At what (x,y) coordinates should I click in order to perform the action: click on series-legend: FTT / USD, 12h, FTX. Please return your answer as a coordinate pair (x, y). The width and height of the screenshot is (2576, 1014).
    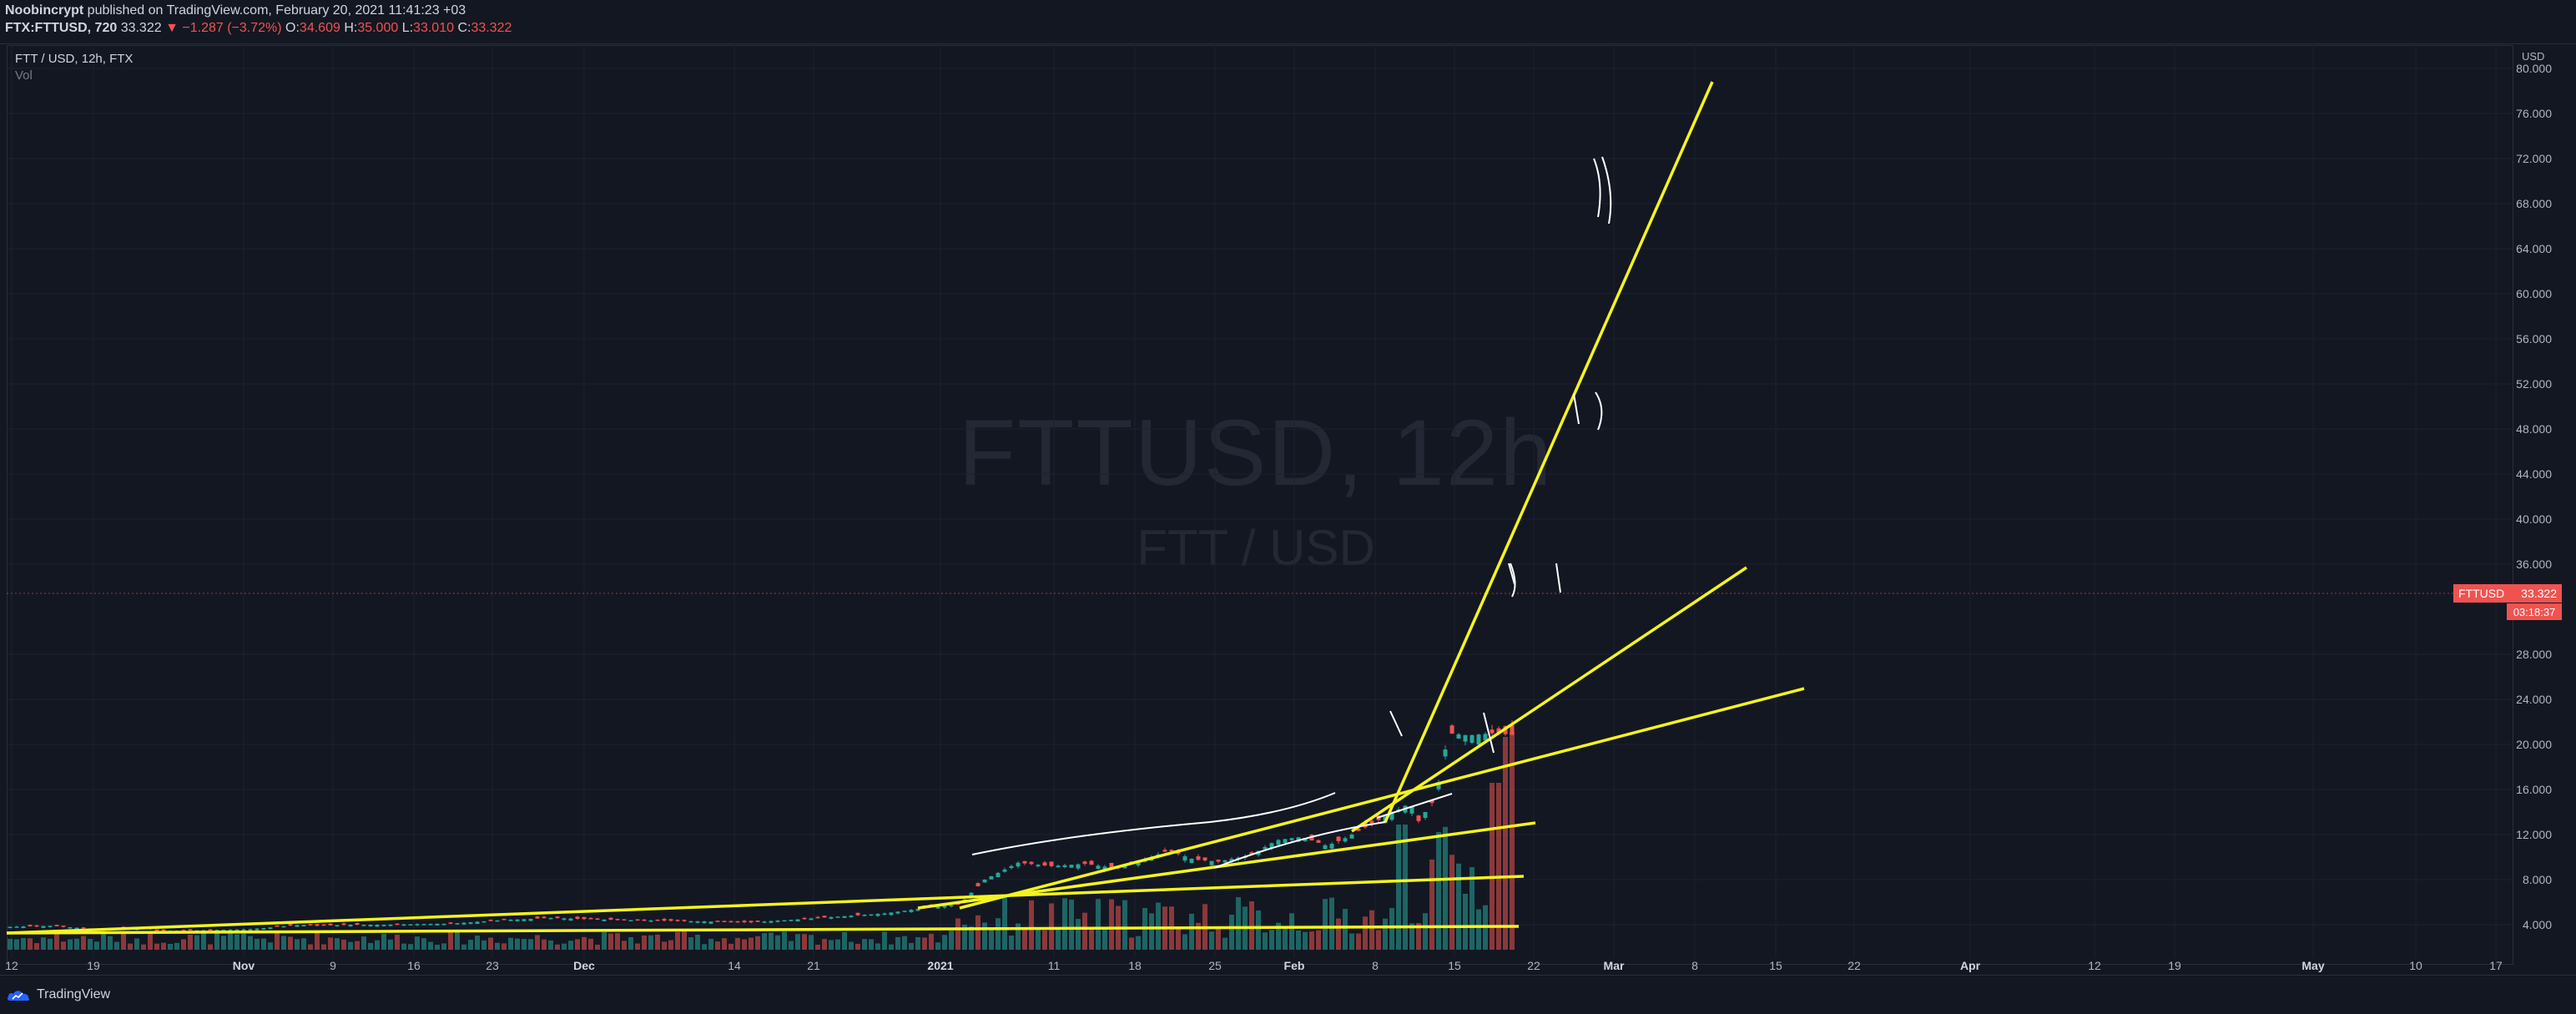
    Looking at the image, I should click on (74, 59).